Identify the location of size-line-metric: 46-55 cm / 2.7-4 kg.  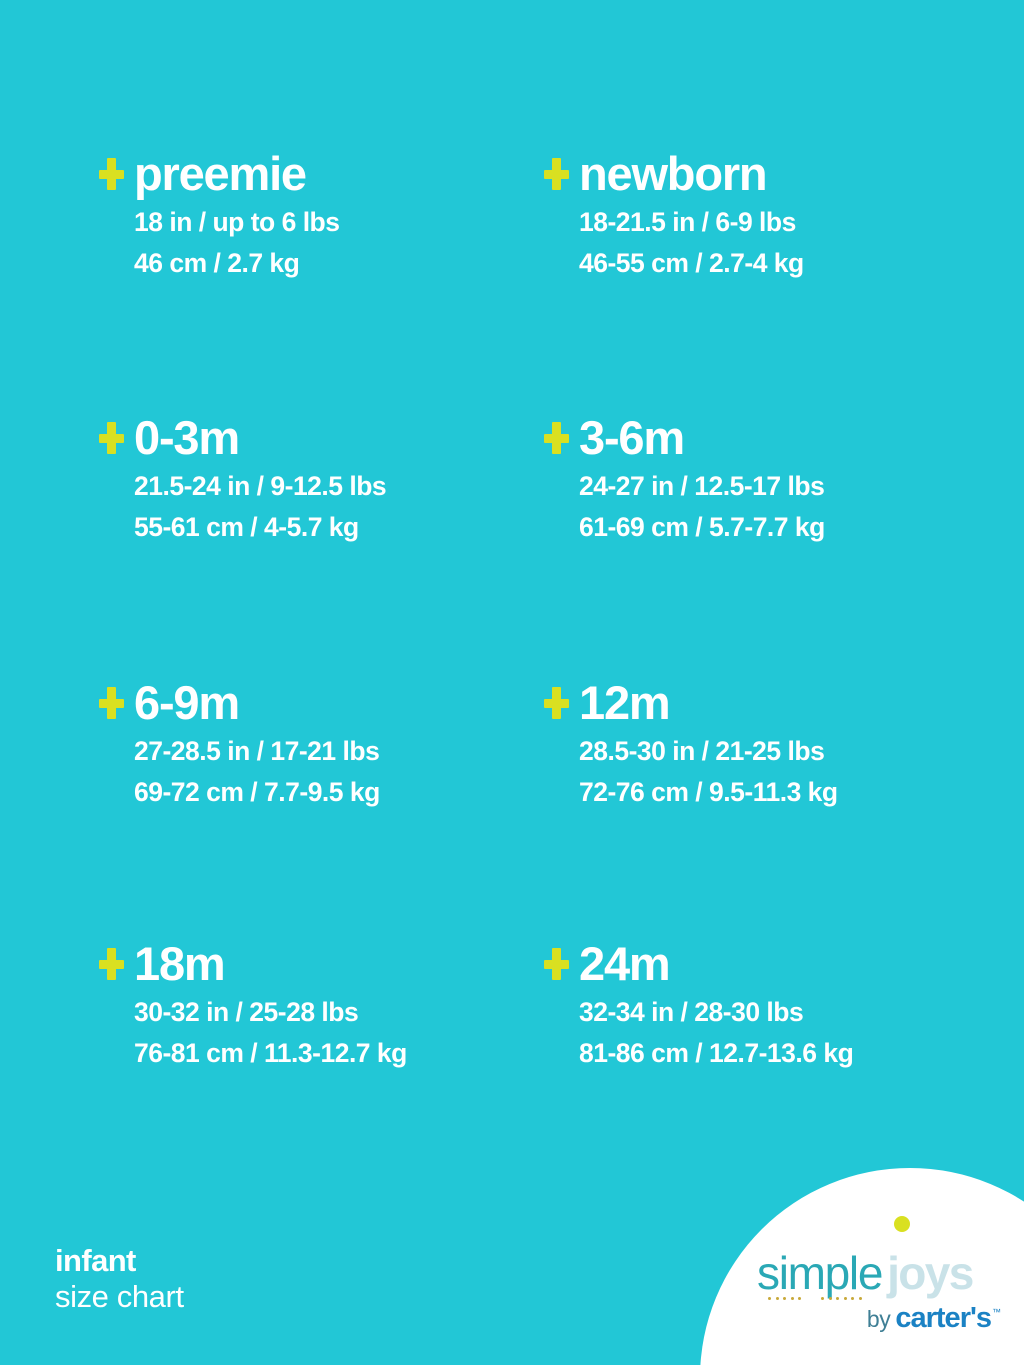
(691, 263).